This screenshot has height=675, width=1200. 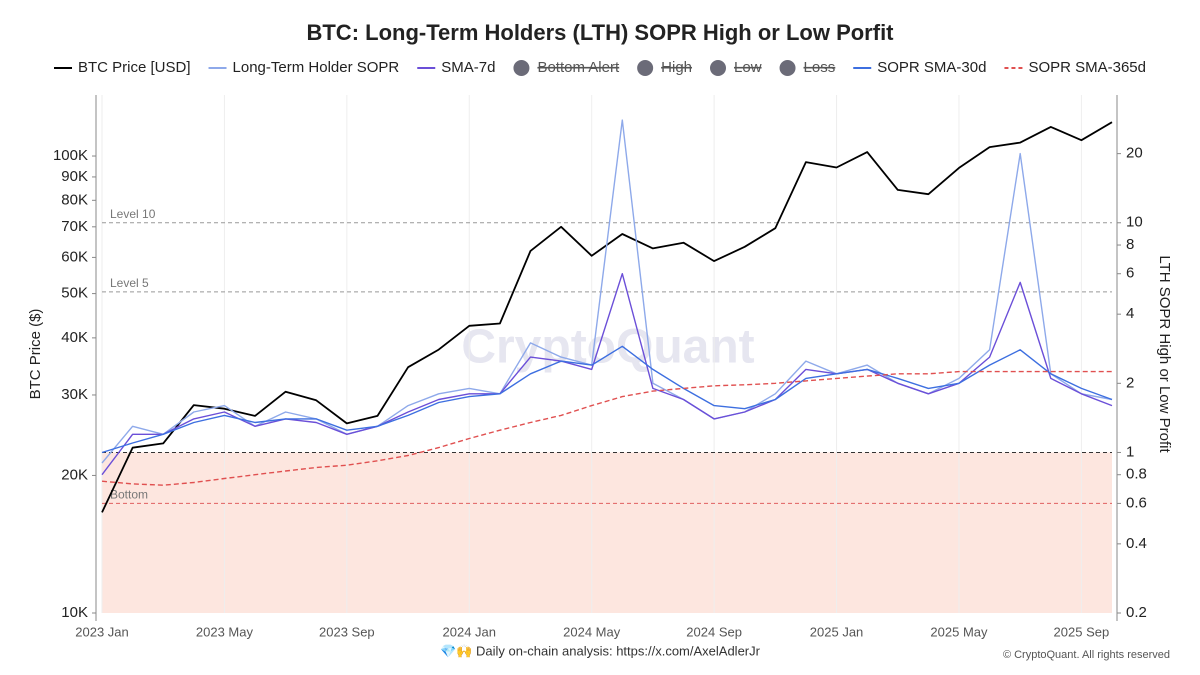 I want to click on legend-label: Long-Term Holder SOPR, so click(x=316, y=67).